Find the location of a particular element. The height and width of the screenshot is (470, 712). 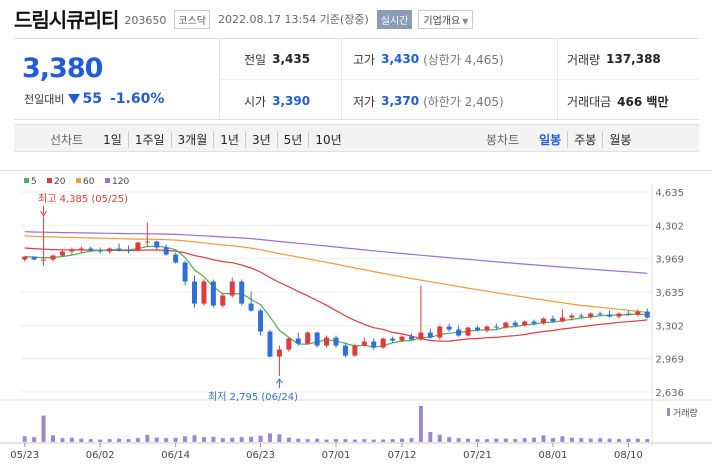

realtime-button: 실시간 is located at coordinates (394, 19).